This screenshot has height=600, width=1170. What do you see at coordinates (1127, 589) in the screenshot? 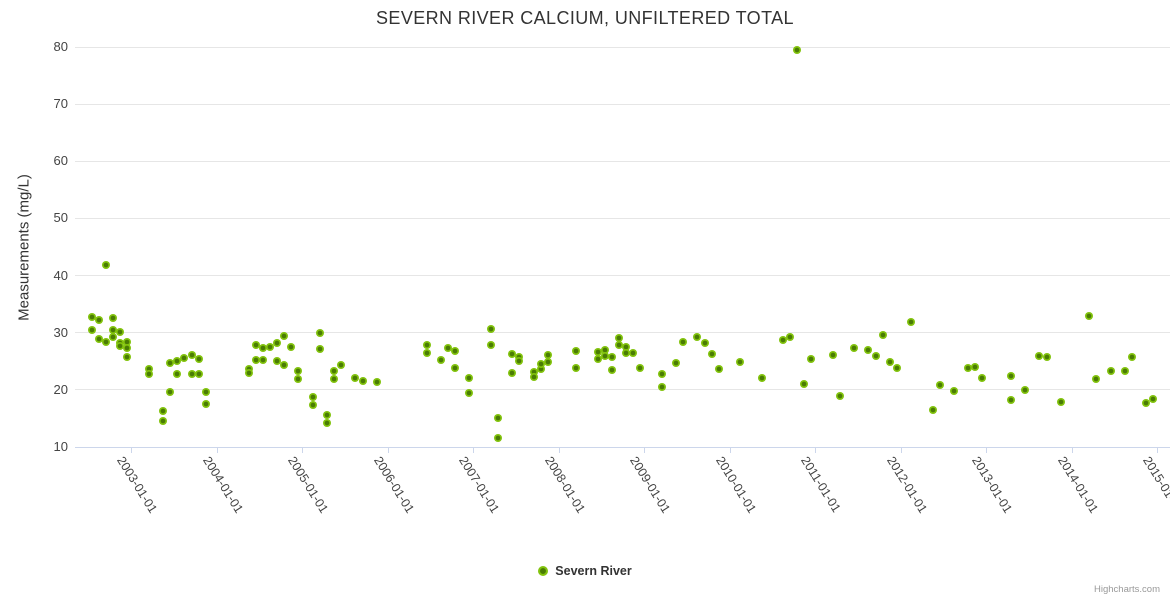
I see `highcharts-credit-link: Highcharts.com` at bounding box center [1127, 589].